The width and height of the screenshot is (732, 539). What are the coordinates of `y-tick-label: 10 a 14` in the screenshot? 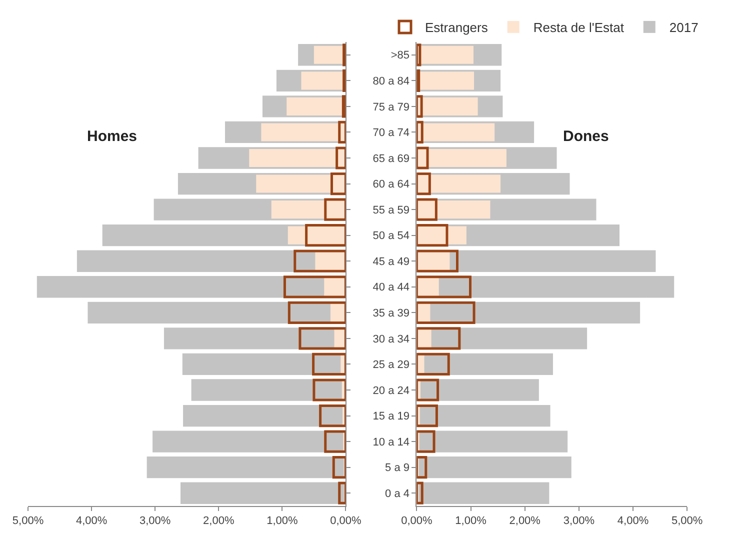 It's located at (391, 442).